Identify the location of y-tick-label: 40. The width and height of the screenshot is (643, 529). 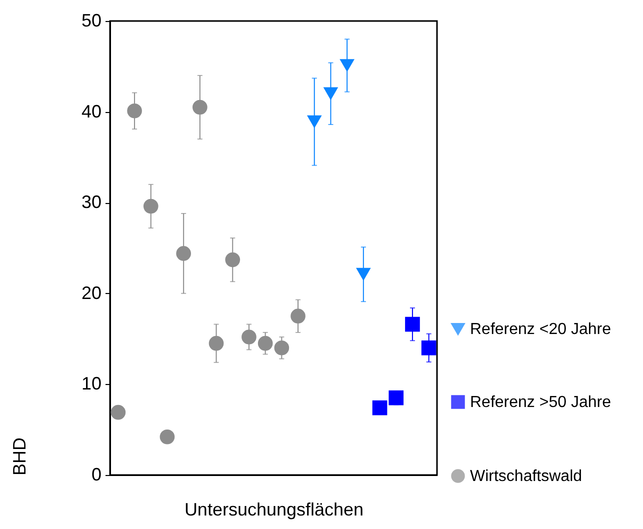
(91, 111).